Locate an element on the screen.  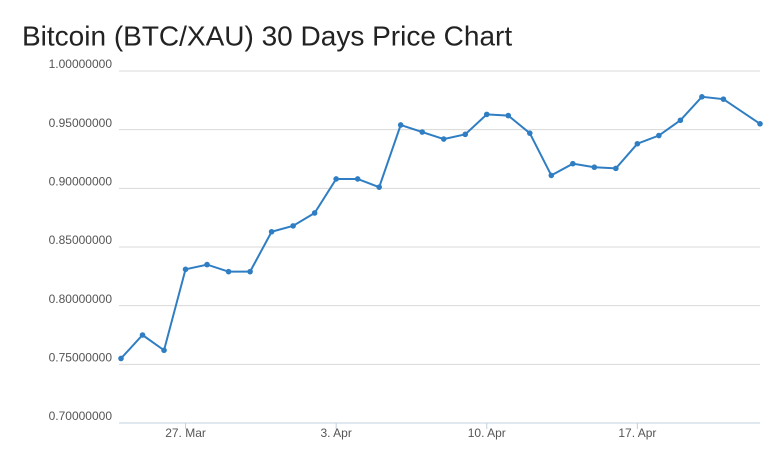
y-tick-label: 0.80000000 is located at coordinates (81, 299).